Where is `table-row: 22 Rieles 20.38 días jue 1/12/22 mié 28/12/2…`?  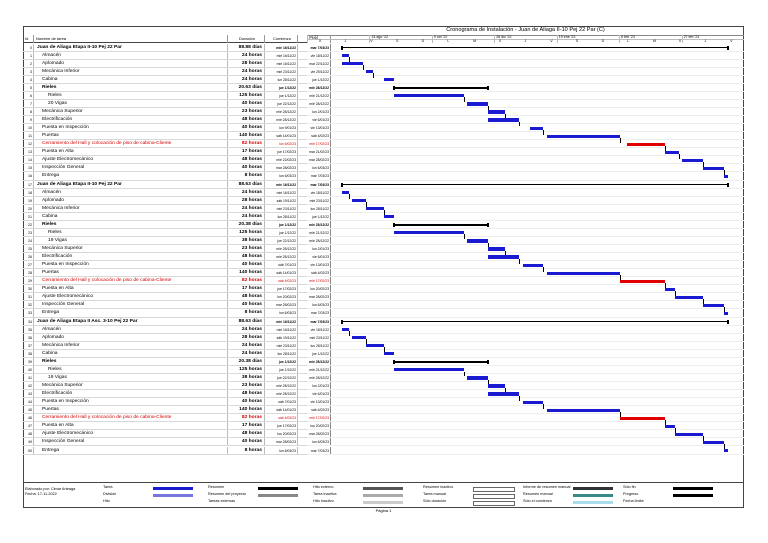 table-row: 22 Rieles 20.38 días jue 1/12/22 mié 28/12/2… is located at coordinates (177, 224).